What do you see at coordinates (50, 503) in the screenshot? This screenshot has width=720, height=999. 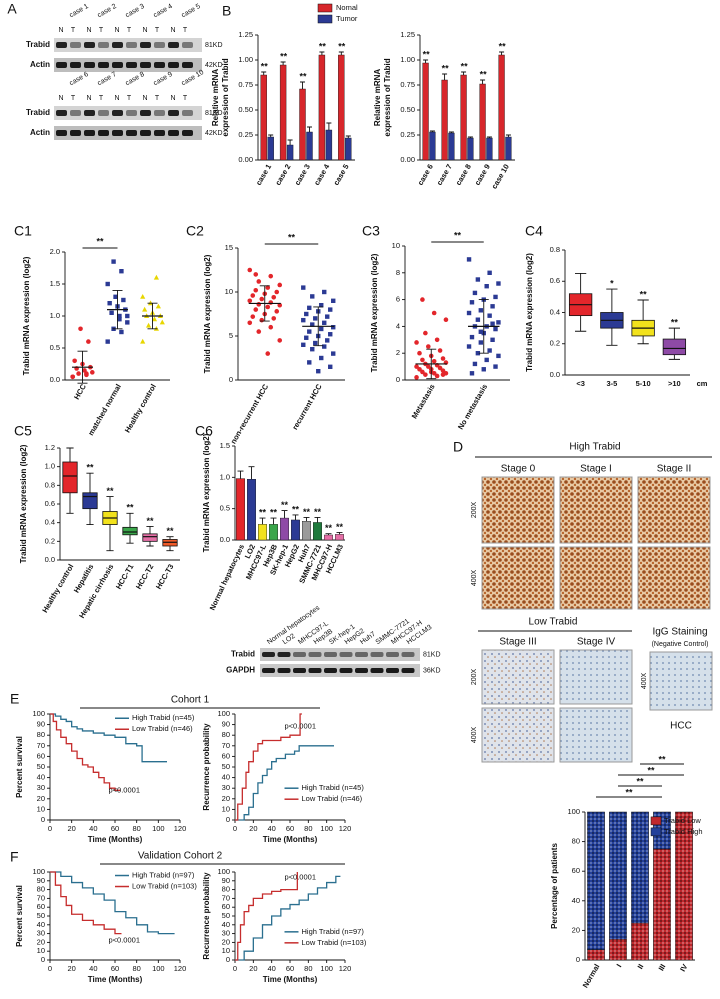 I see `y-tick-label: 0.6` at bounding box center [50, 503].